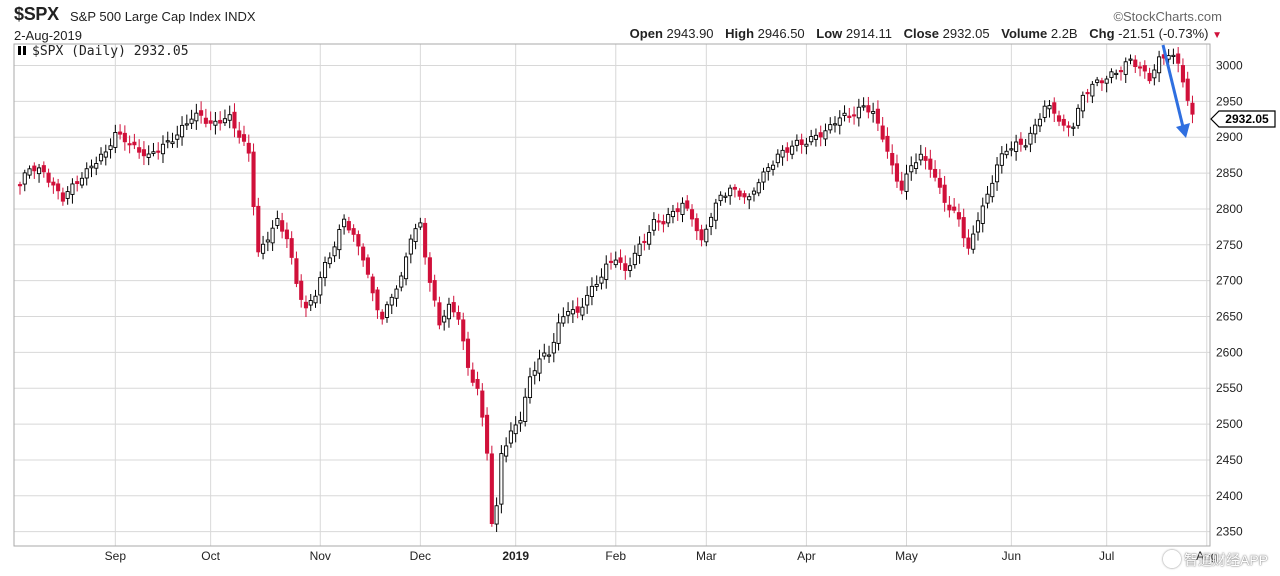  Describe the element at coordinates (1064, 33) in the screenshot. I see `volume-value: 2.2B` at that location.